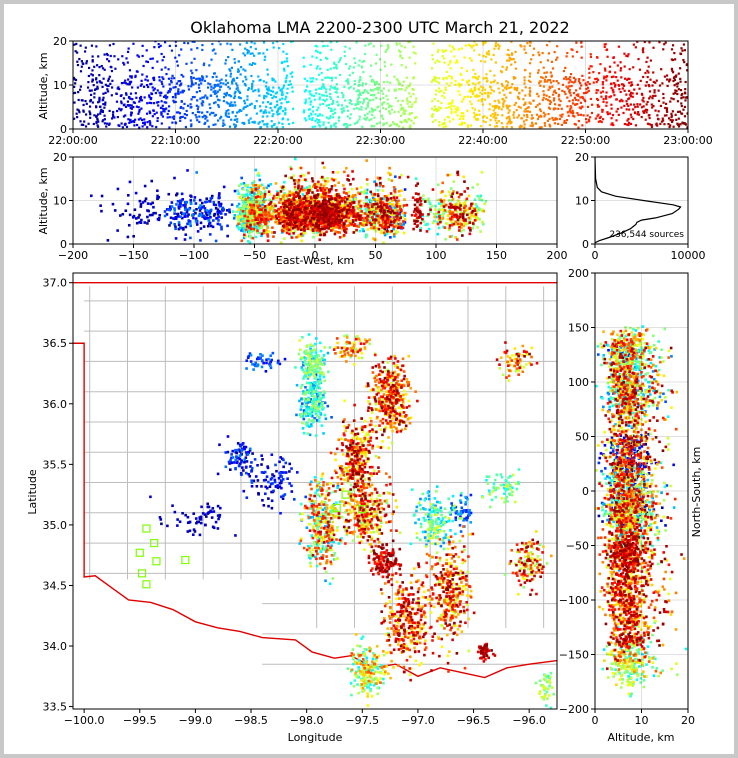 The image size is (738, 758). I want to click on time-height-ytick-label: 0, so click(63, 129).